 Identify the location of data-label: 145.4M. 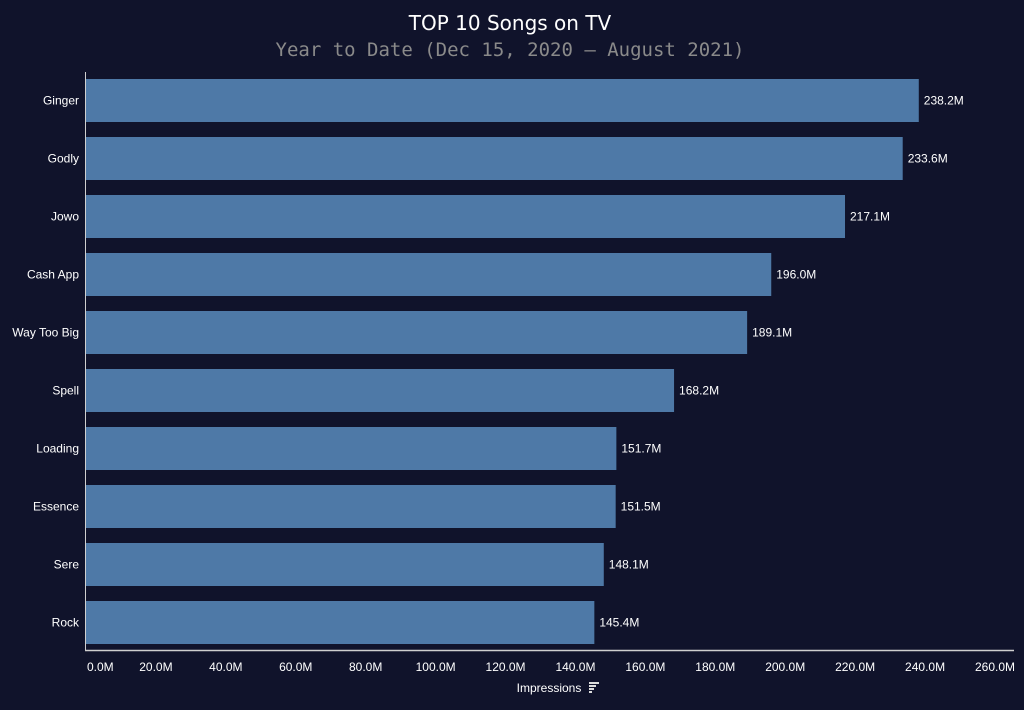
(619, 623).